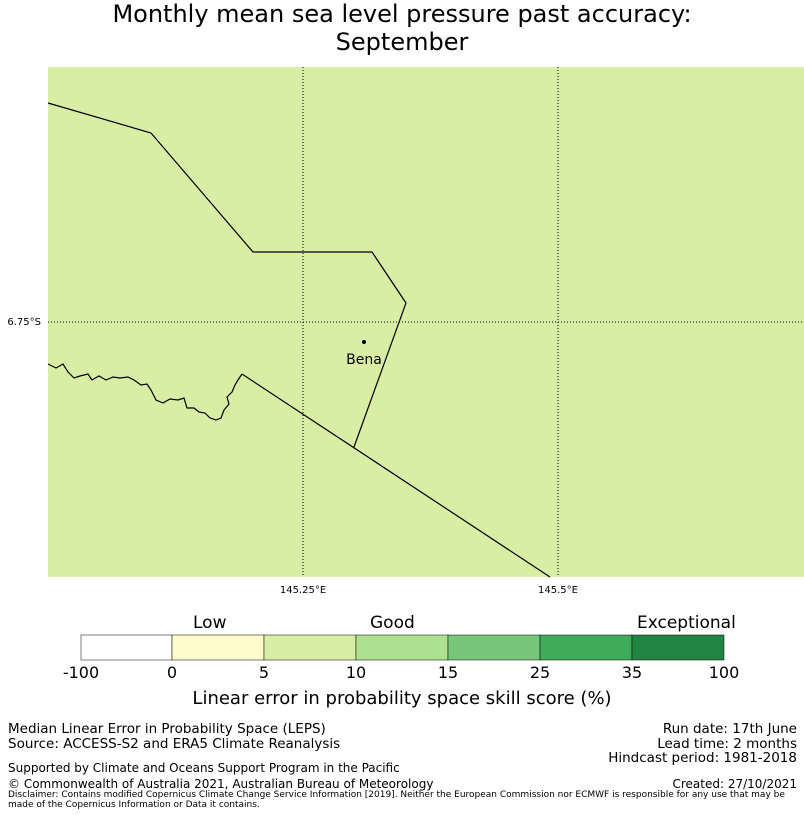 This screenshot has width=804, height=816. What do you see at coordinates (303, 590) in the screenshot?
I see `lon-label-1: 145.25°E` at bounding box center [303, 590].